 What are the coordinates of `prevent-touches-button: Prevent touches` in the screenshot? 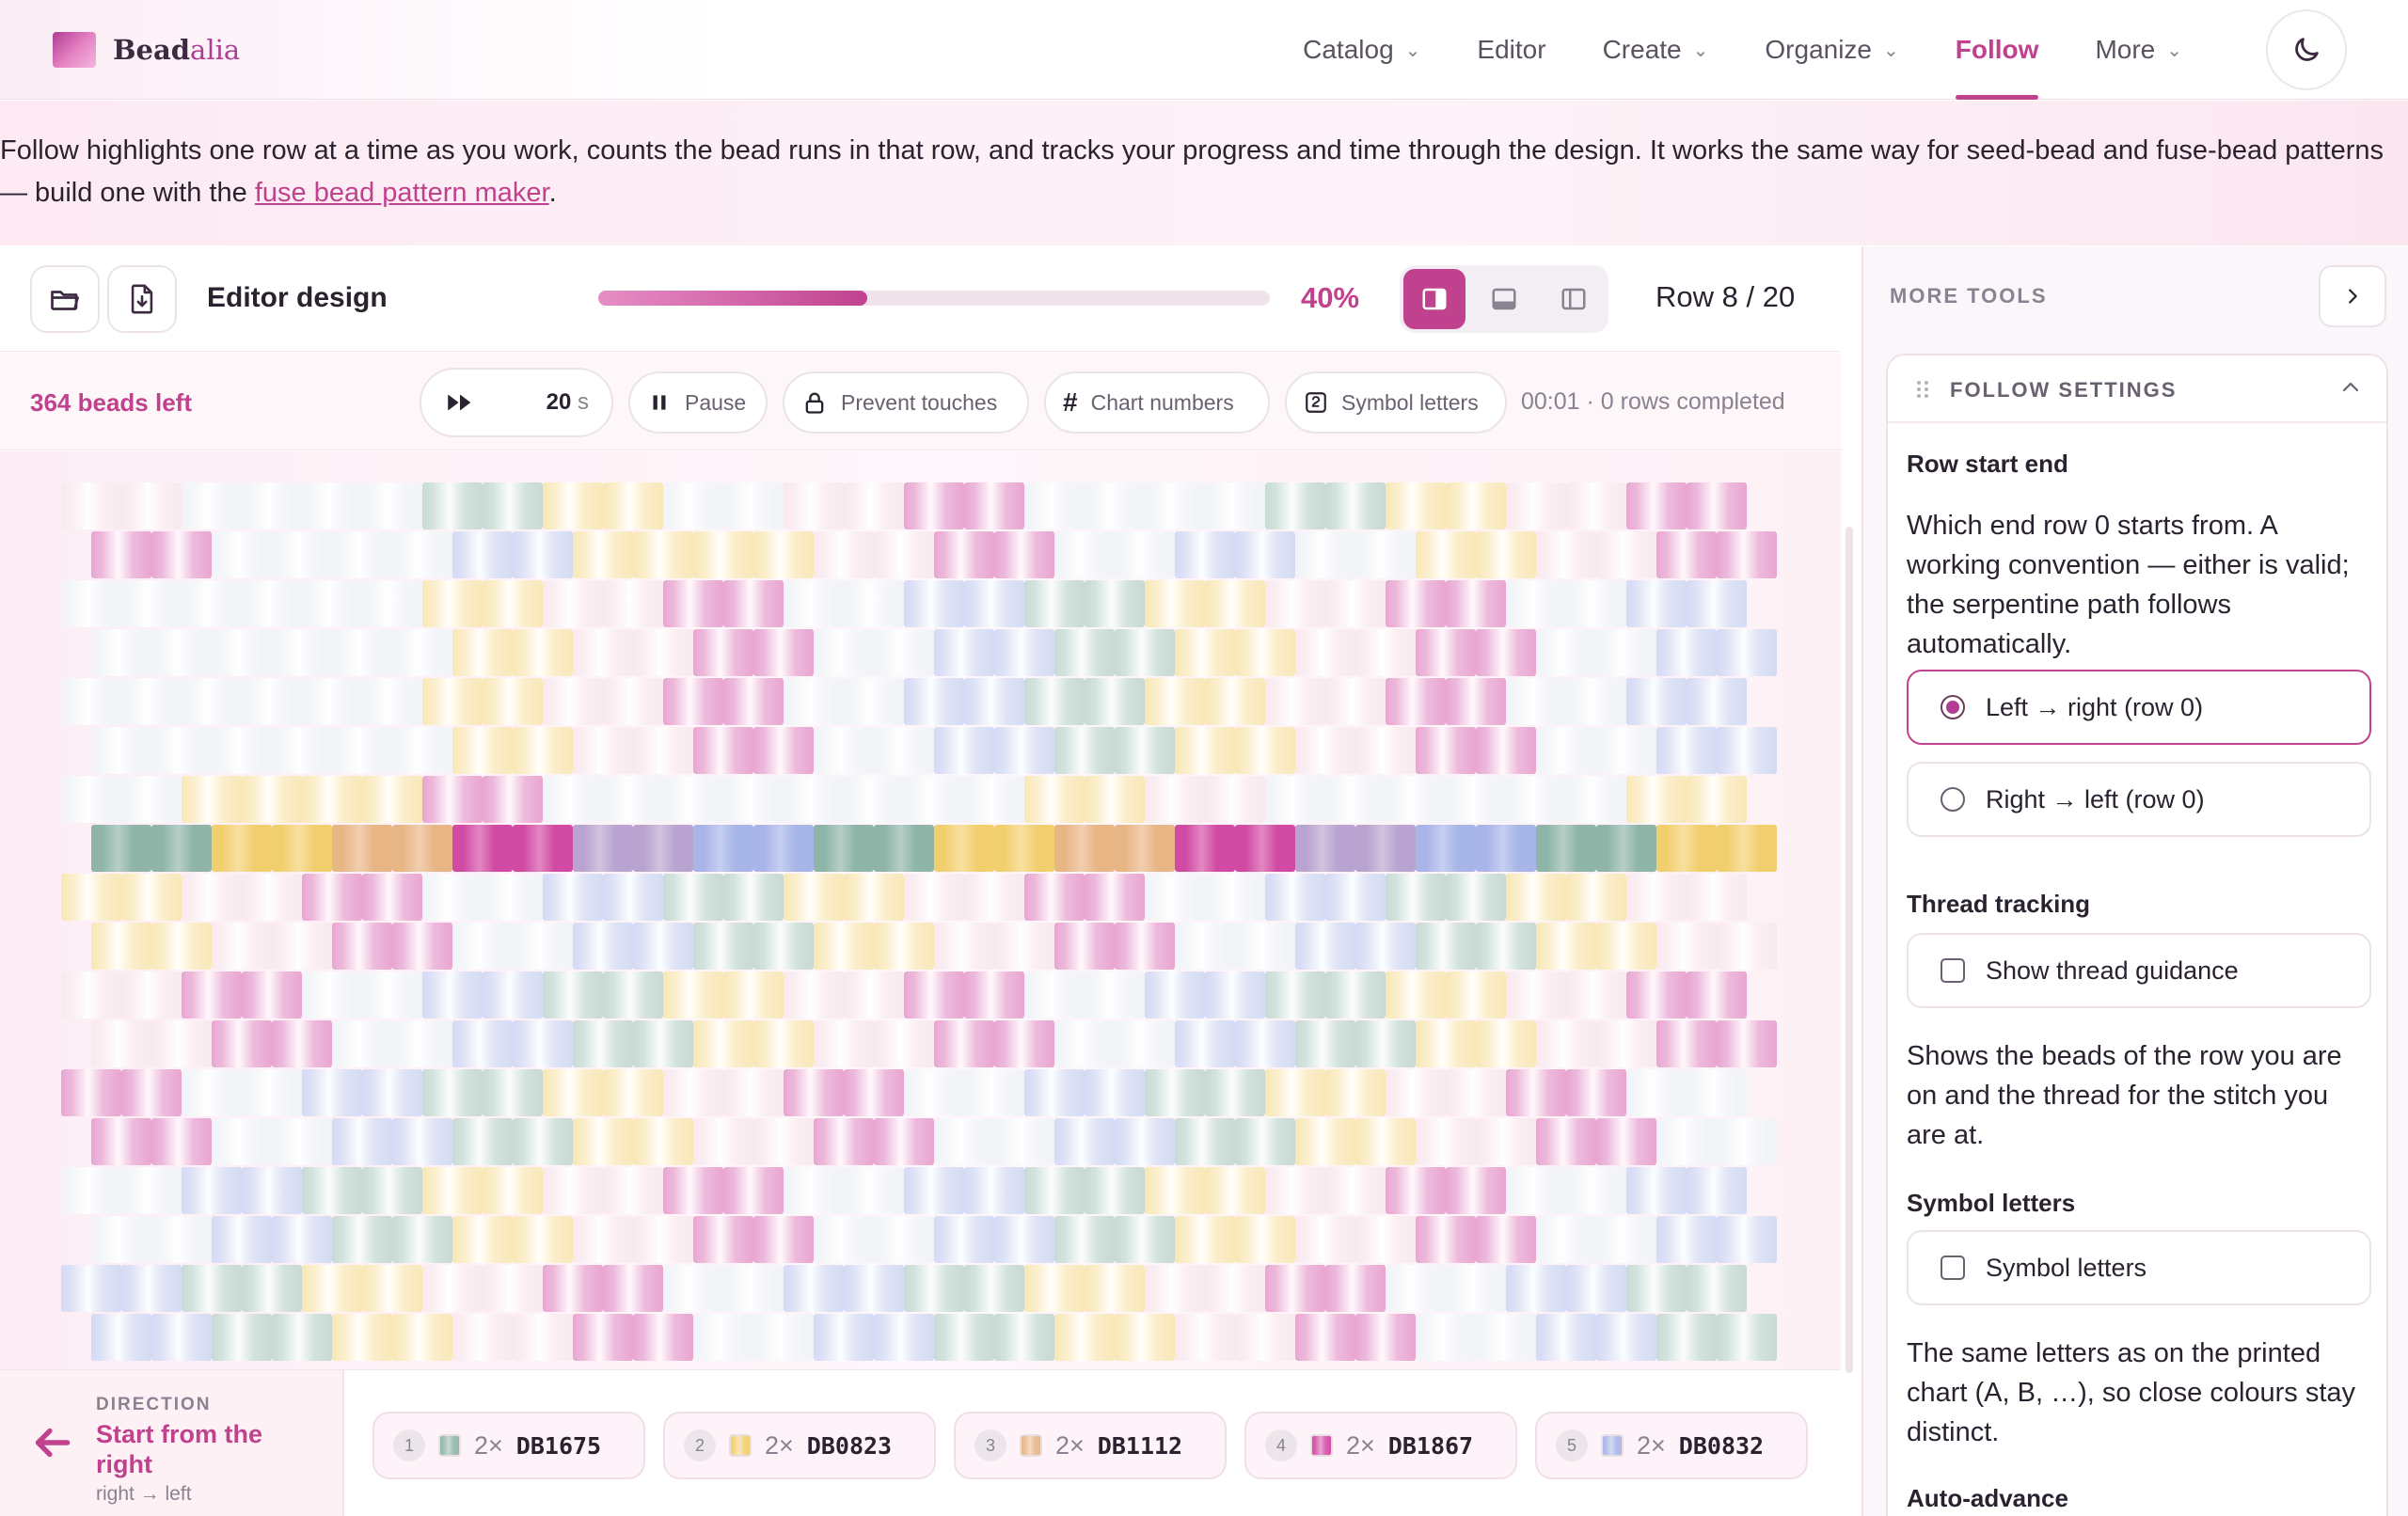 It's located at (906, 402).